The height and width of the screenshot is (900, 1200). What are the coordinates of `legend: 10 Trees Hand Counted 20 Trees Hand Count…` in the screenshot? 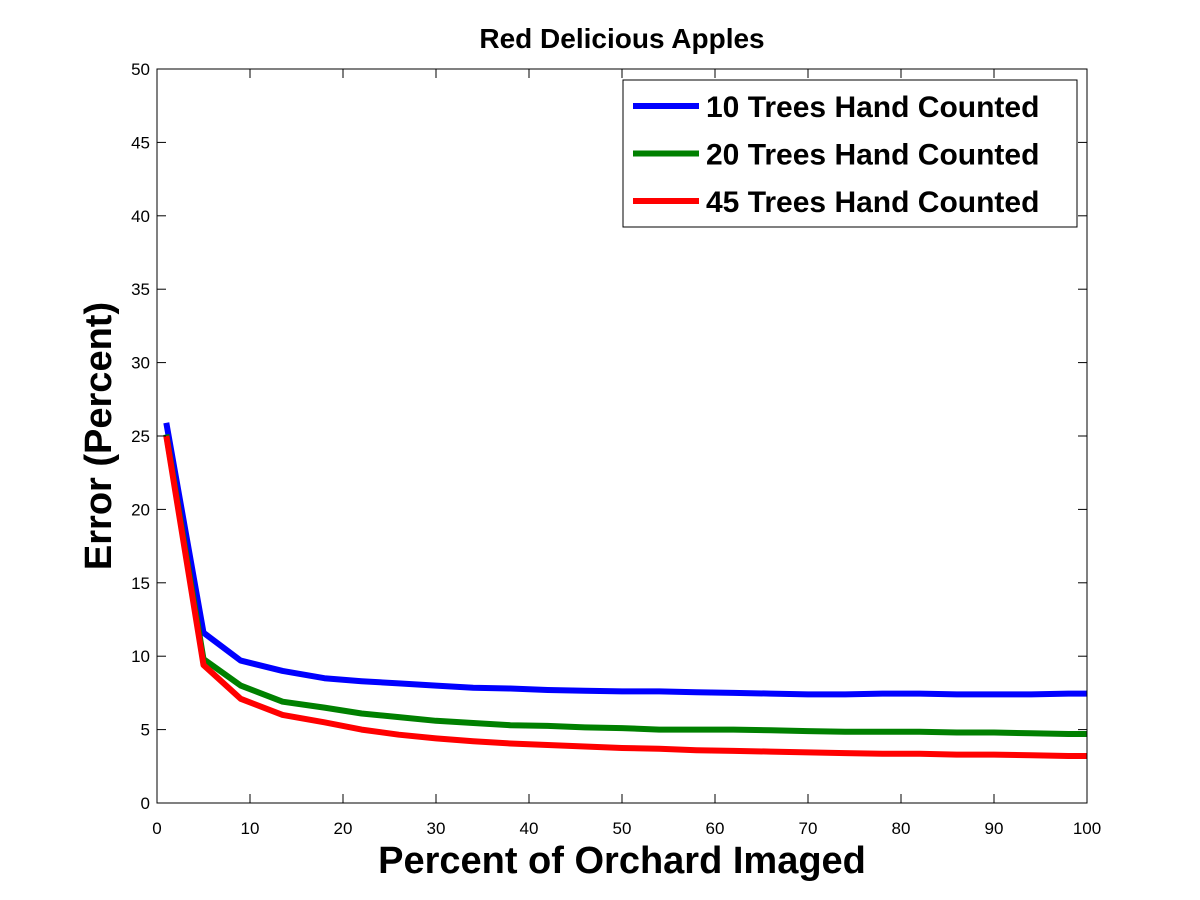 It's located at (850, 153).